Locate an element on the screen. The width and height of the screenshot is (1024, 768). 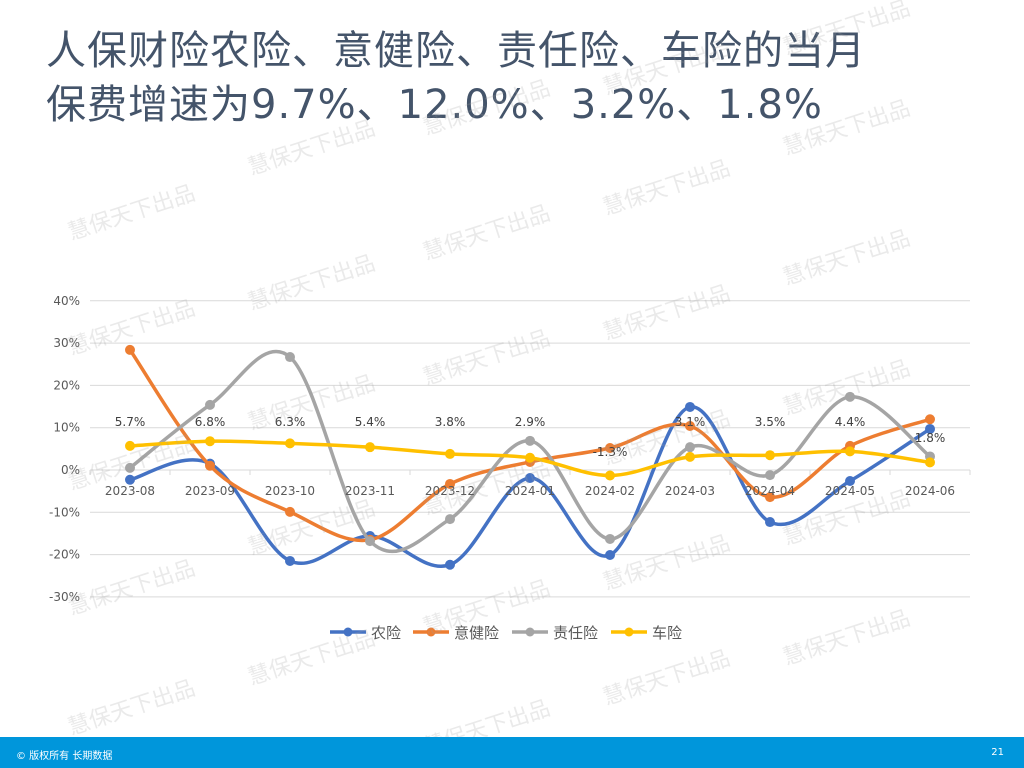
y-tick-label: -30% is located at coordinates (64, 597).